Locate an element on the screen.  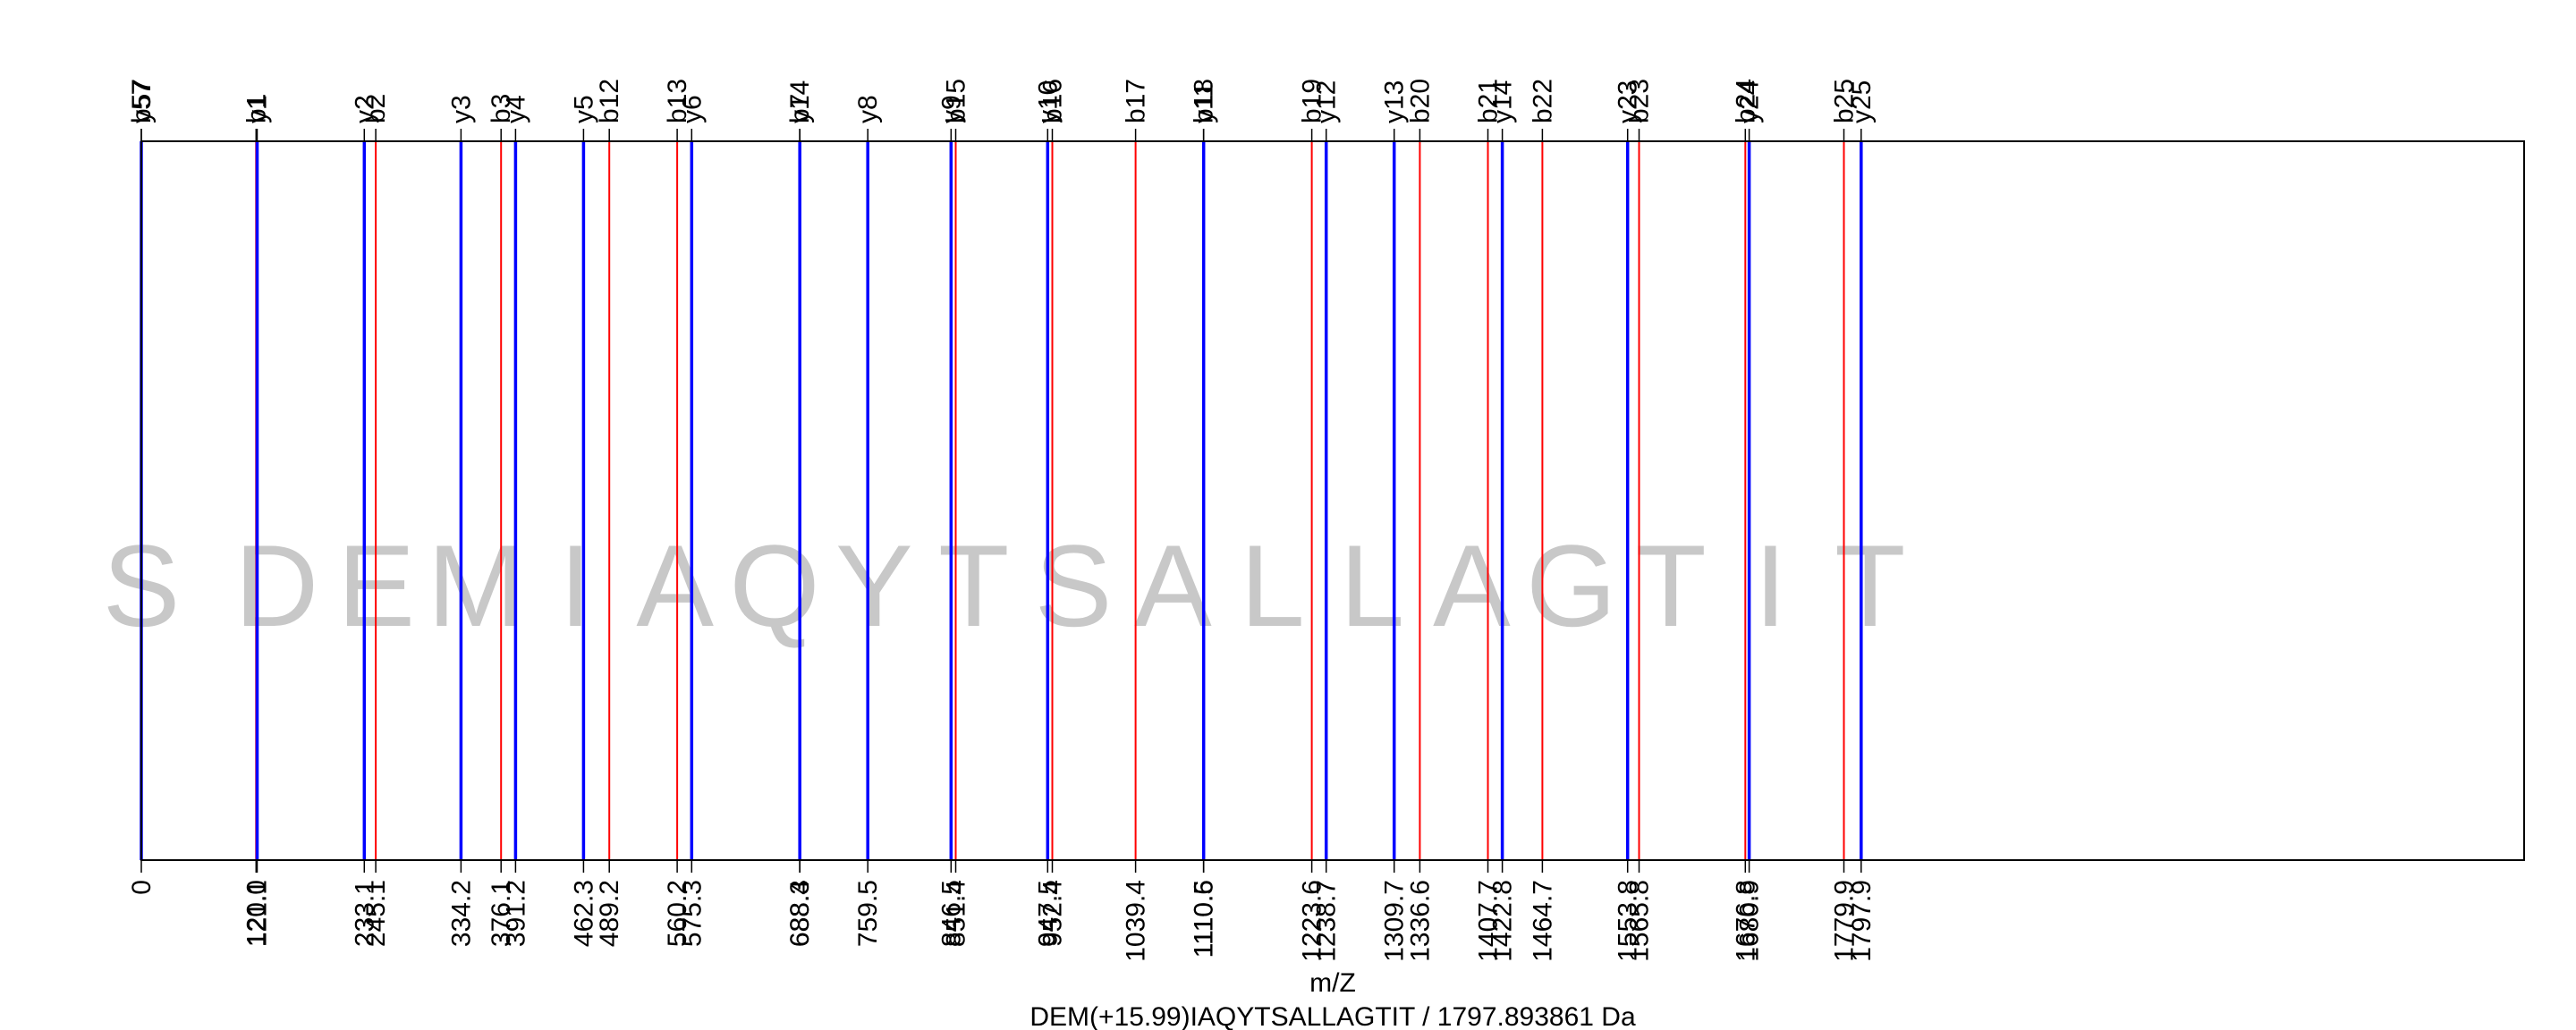
b-ion-label: b1 is located at coordinates (256, 108).